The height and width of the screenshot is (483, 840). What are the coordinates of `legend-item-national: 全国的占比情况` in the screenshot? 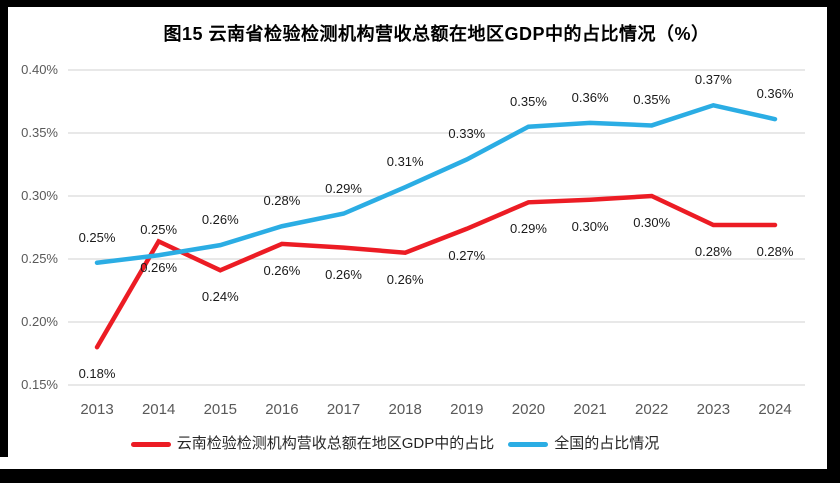 It's located at (583, 444).